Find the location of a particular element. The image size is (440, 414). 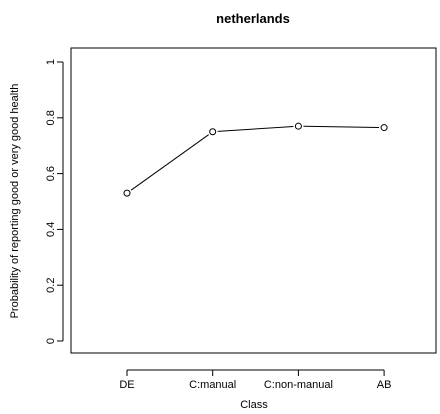

y-tick-label: 0 is located at coordinates (51, 341).